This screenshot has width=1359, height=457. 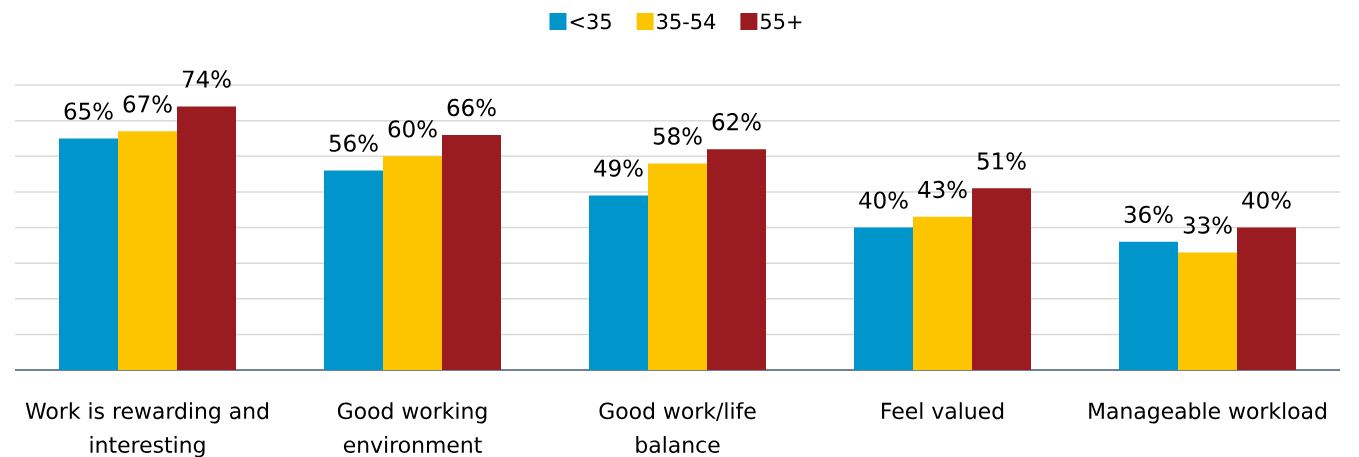 What do you see at coordinates (943, 411) in the screenshot?
I see `x-tick-label: Feel valued` at bounding box center [943, 411].